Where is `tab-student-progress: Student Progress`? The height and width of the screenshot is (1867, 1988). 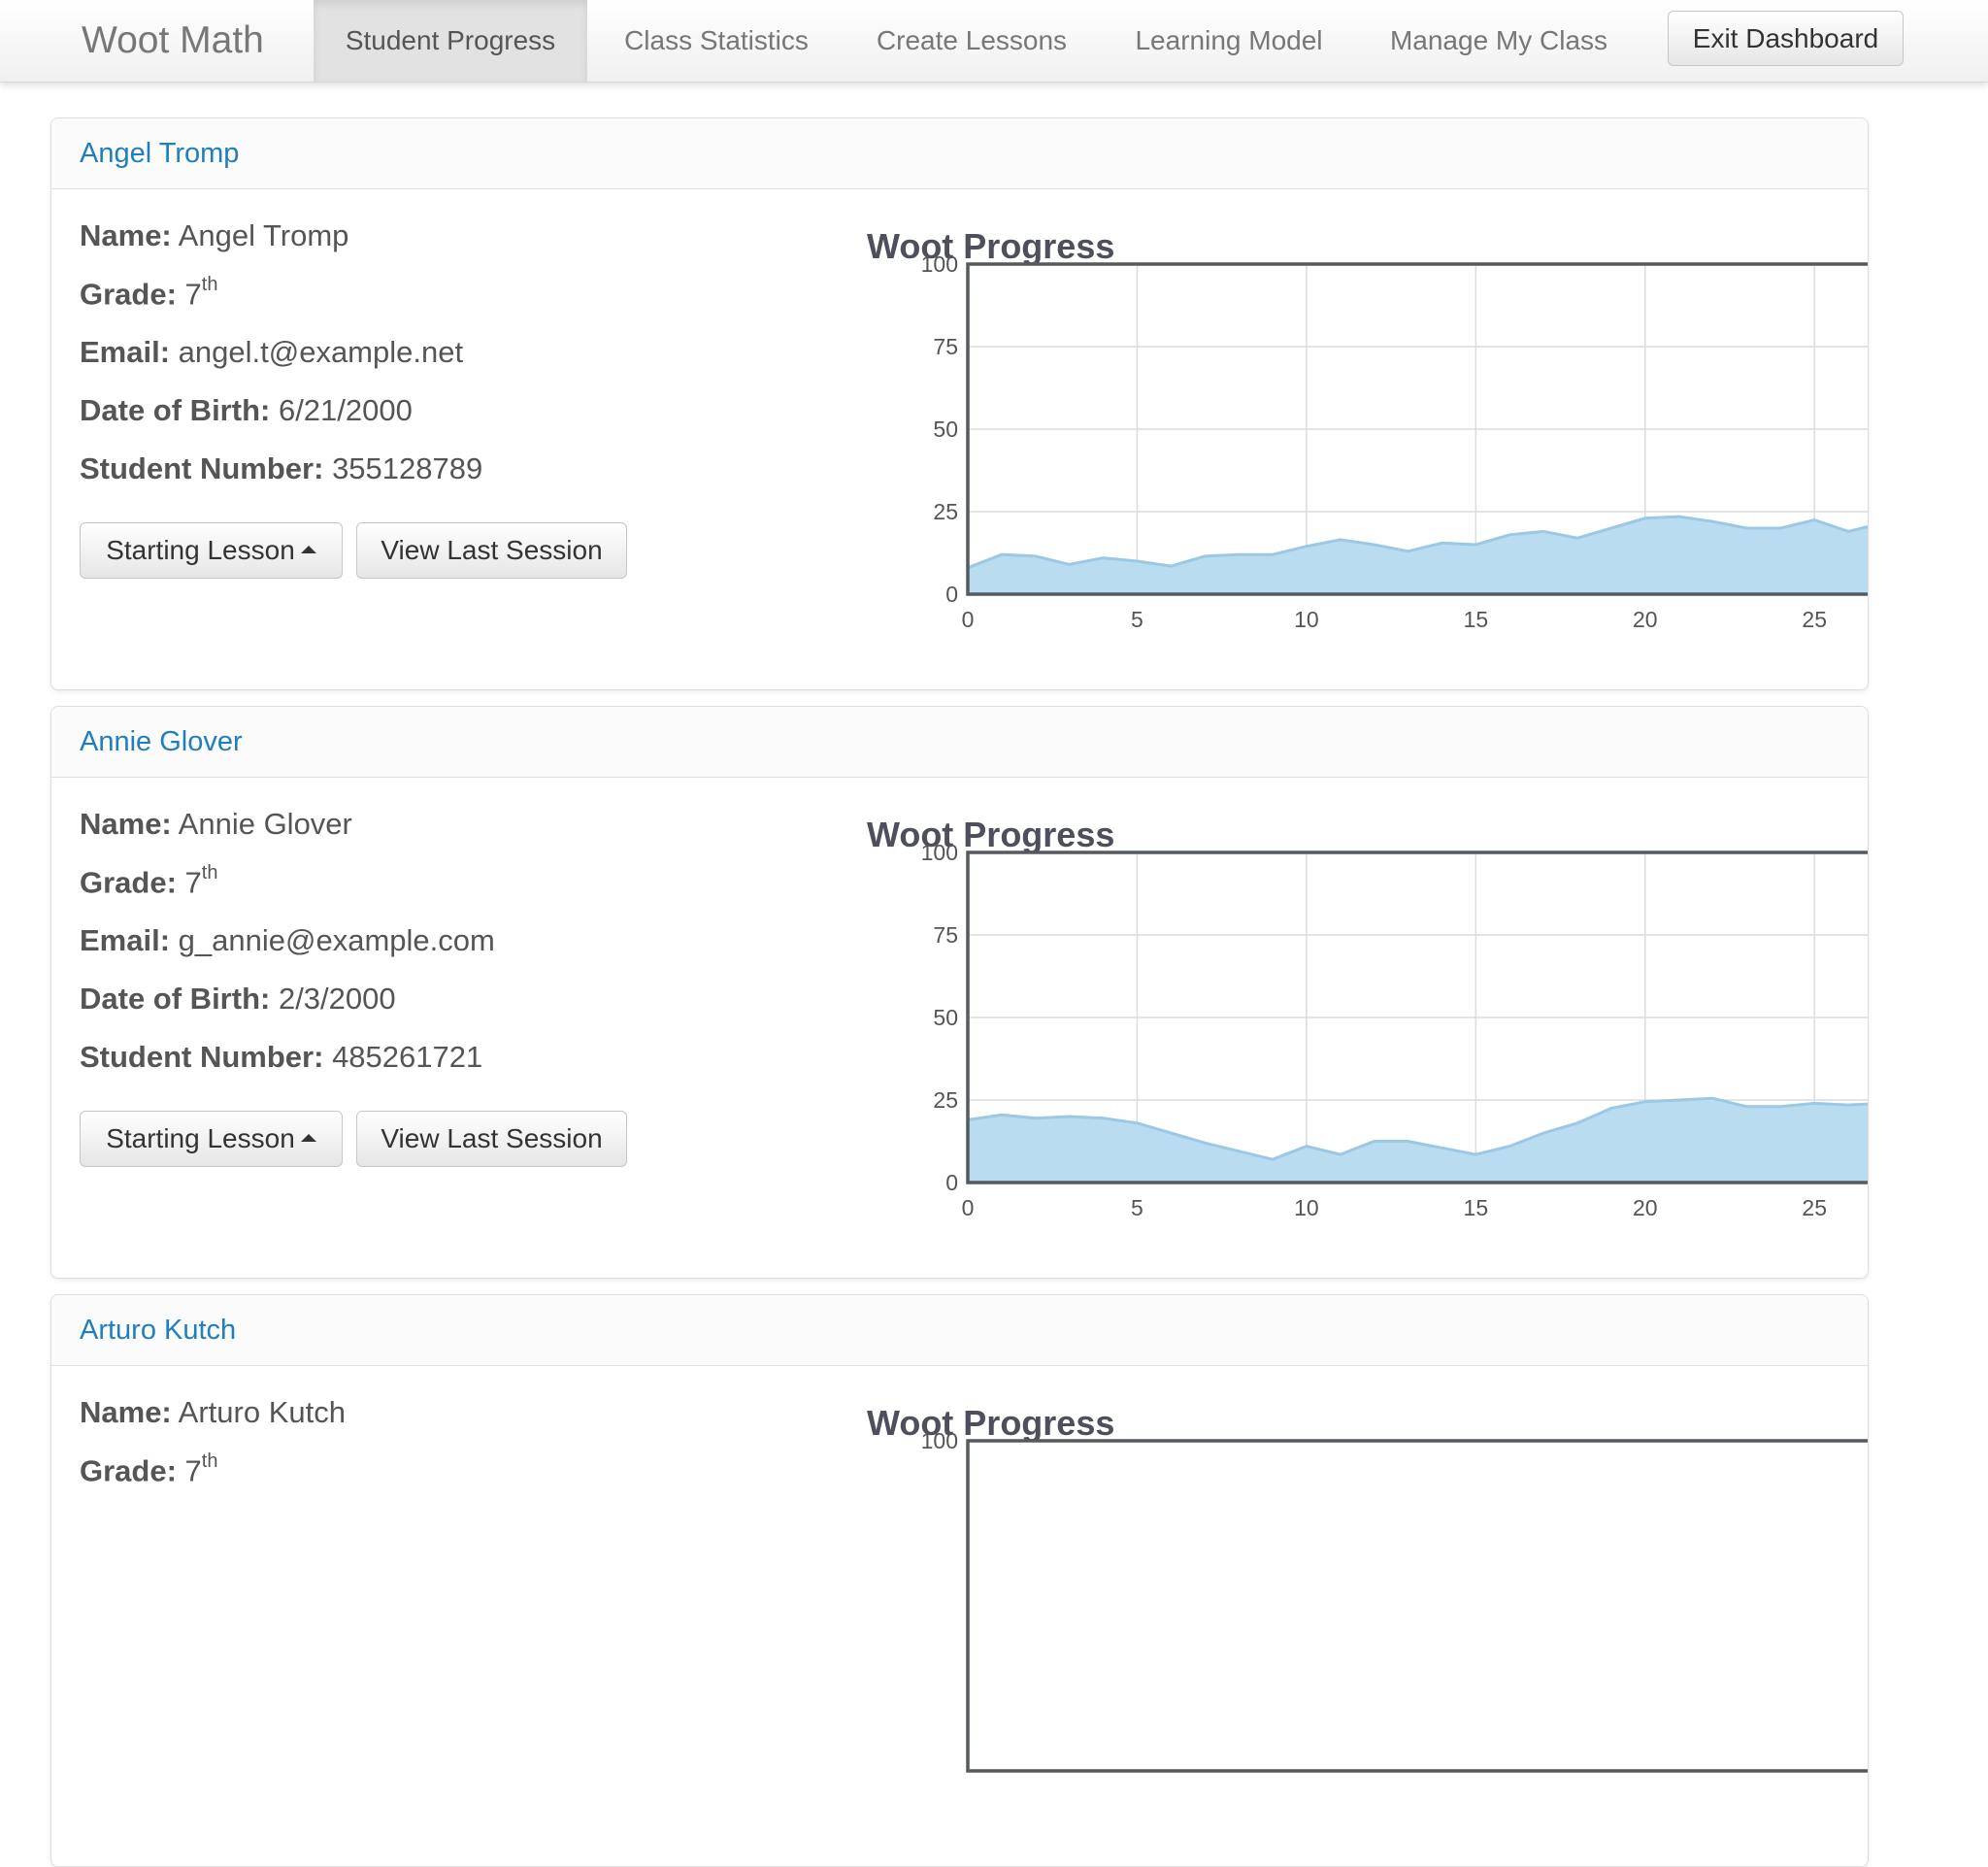
tab-student-progress: Student Progress is located at coordinates (451, 41).